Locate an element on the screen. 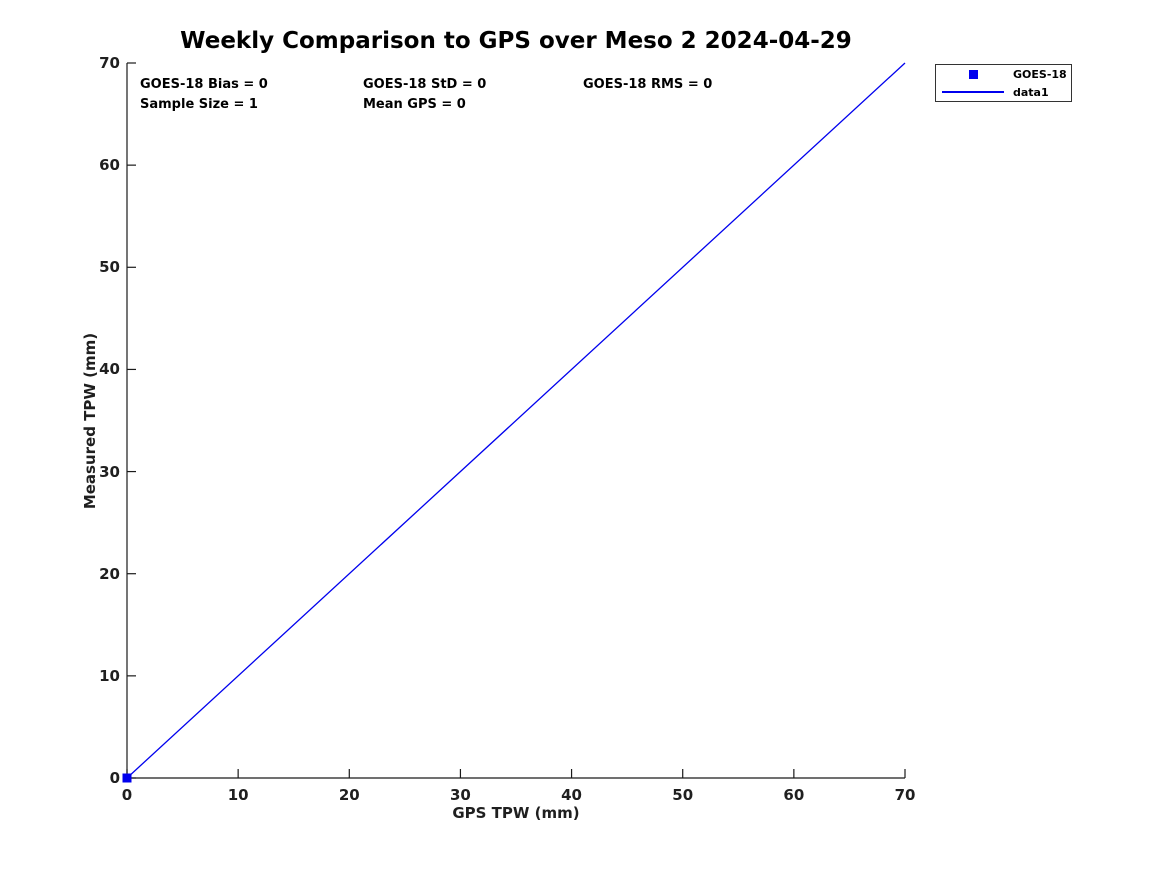 This screenshot has width=1167, height=875. x-tick-label: 30 is located at coordinates (460, 795).